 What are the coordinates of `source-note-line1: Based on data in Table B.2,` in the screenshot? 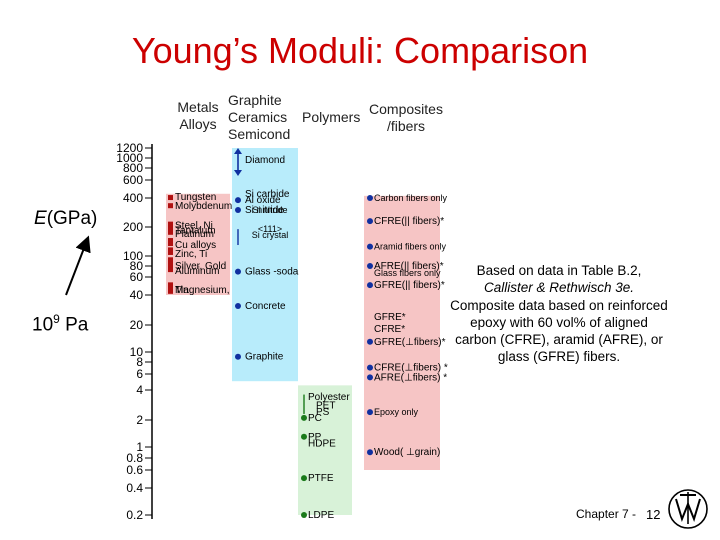 It's located at (559, 270).